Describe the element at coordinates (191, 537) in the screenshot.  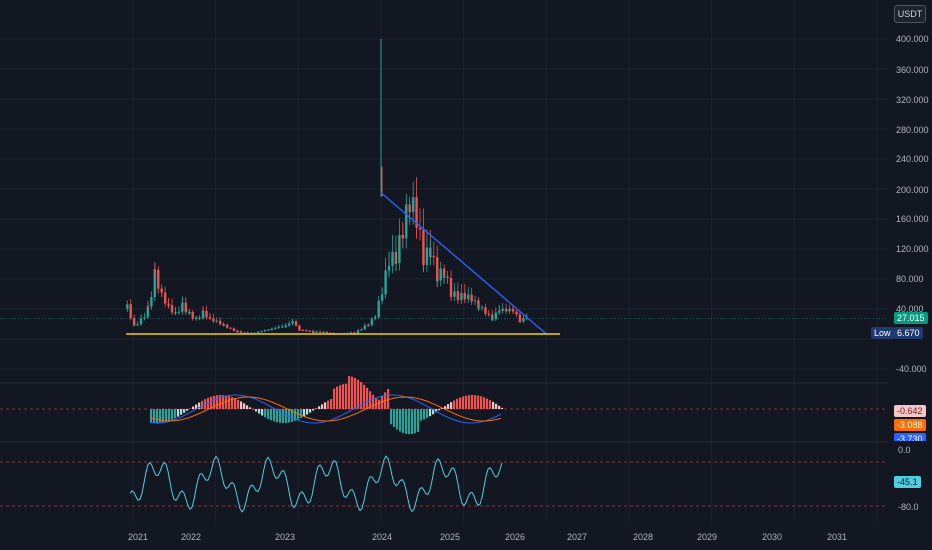
I see `time-tick: 2022` at that location.